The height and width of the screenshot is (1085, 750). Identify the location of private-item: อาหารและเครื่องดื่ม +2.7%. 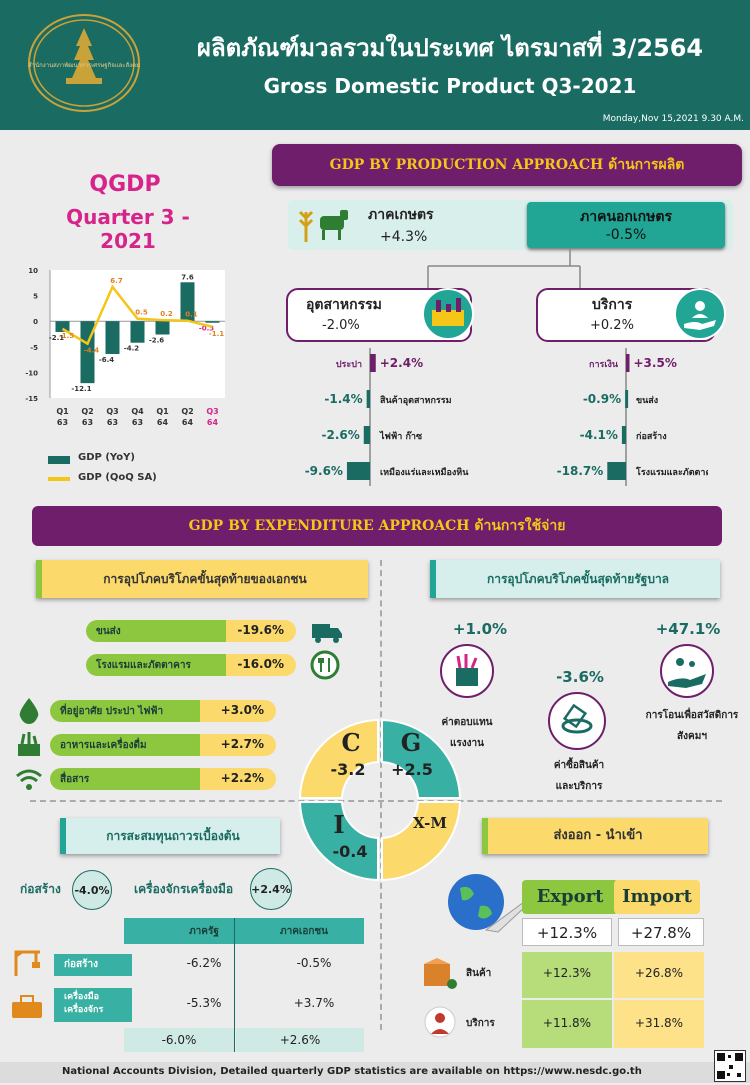
(163, 745).